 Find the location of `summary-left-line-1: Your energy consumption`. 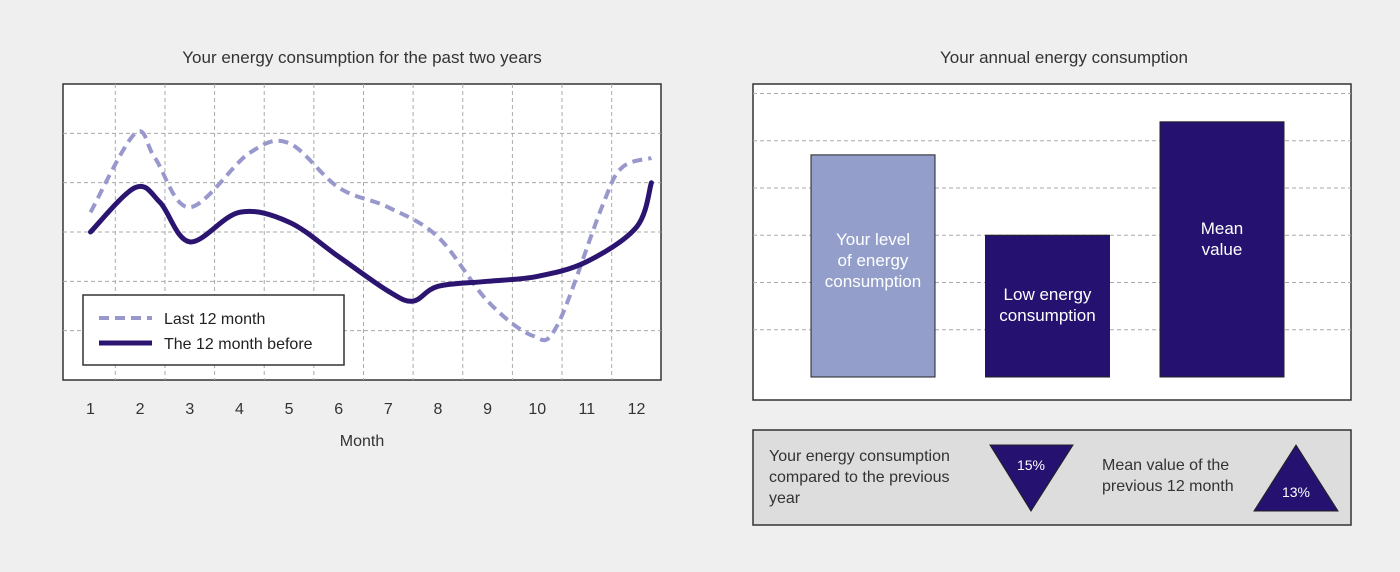

summary-left-line-1: Your energy consumption is located at coordinates (859, 456).